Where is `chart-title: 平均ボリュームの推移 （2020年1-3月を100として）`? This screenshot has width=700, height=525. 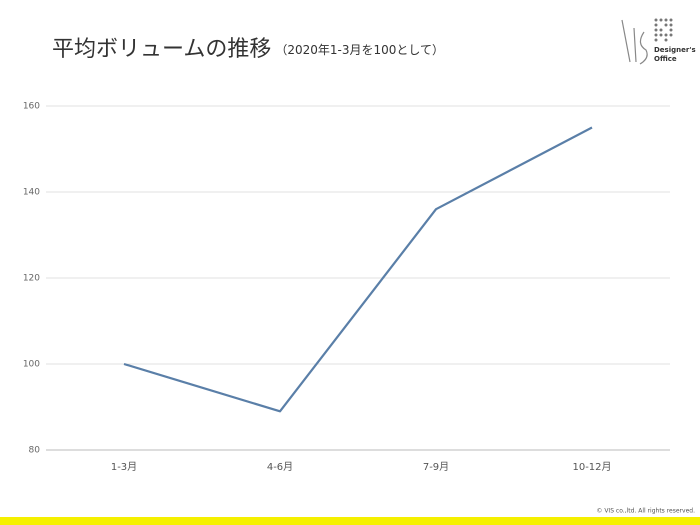 chart-title: 平均ボリュームの推移 （2020年1-3月を100として） is located at coordinates (248, 49).